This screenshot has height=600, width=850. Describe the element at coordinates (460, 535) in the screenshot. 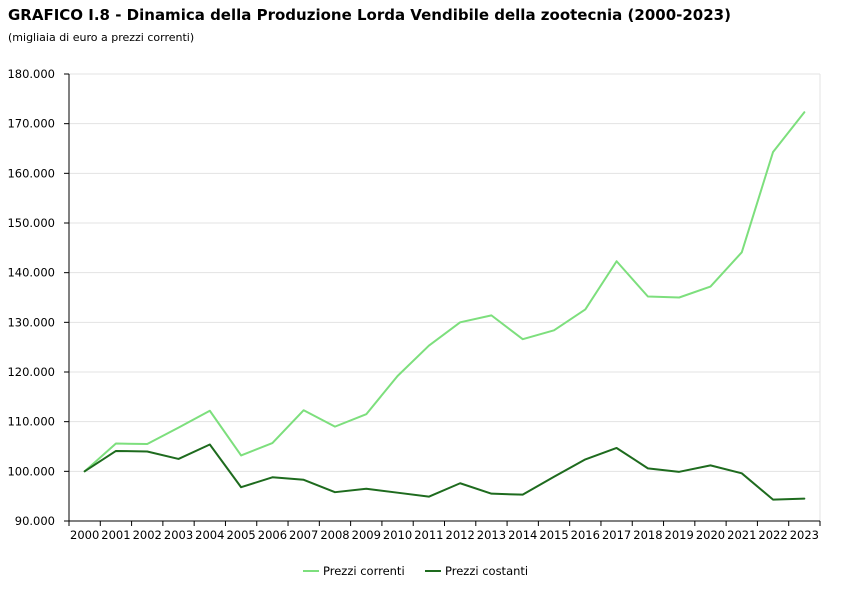

I see `x-tick-label: 2012` at that location.